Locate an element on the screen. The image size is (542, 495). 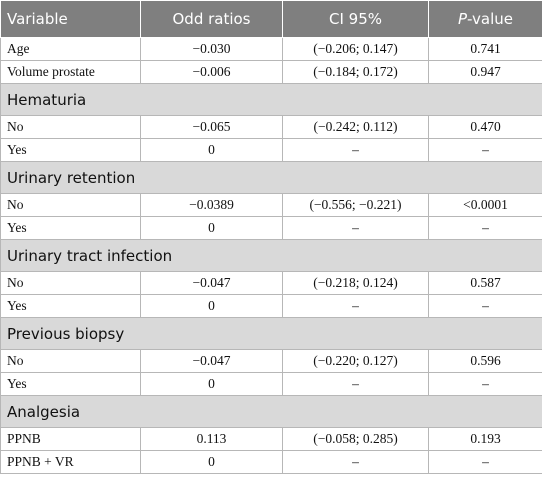
cell-p-value: <0.0001 is located at coordinates (485, 205).